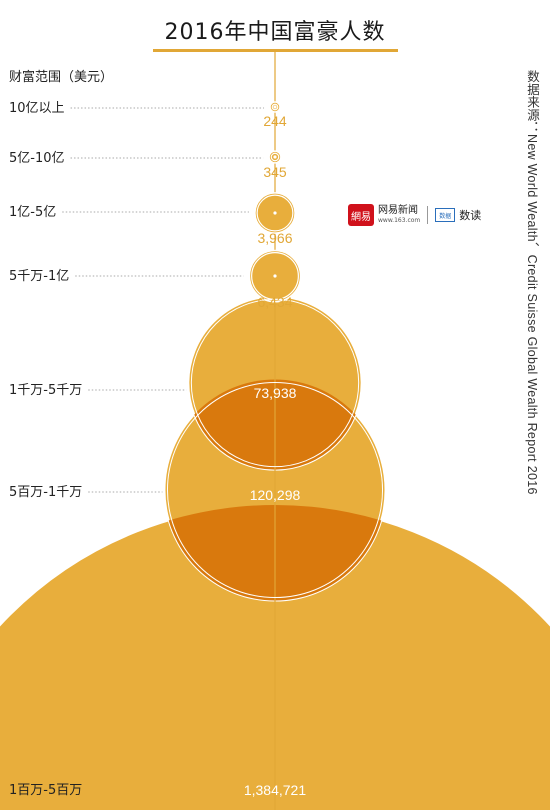 This screenshot has width=550, height=810. I want to click on category-label-2: 1亿-5亿, so click(32, 212).